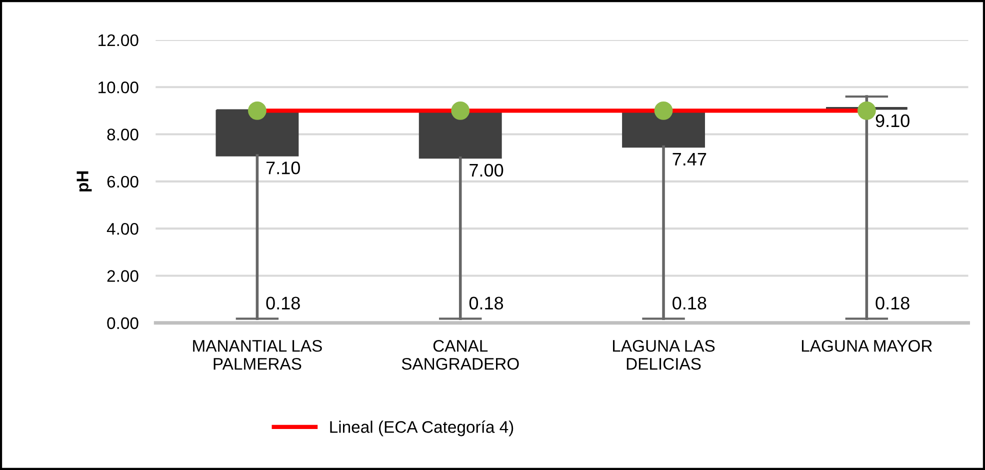  What do you see at coordinates (487, 170) in the screenshot?
I see `annotation: 7.00` at bounding box center [487, 170].